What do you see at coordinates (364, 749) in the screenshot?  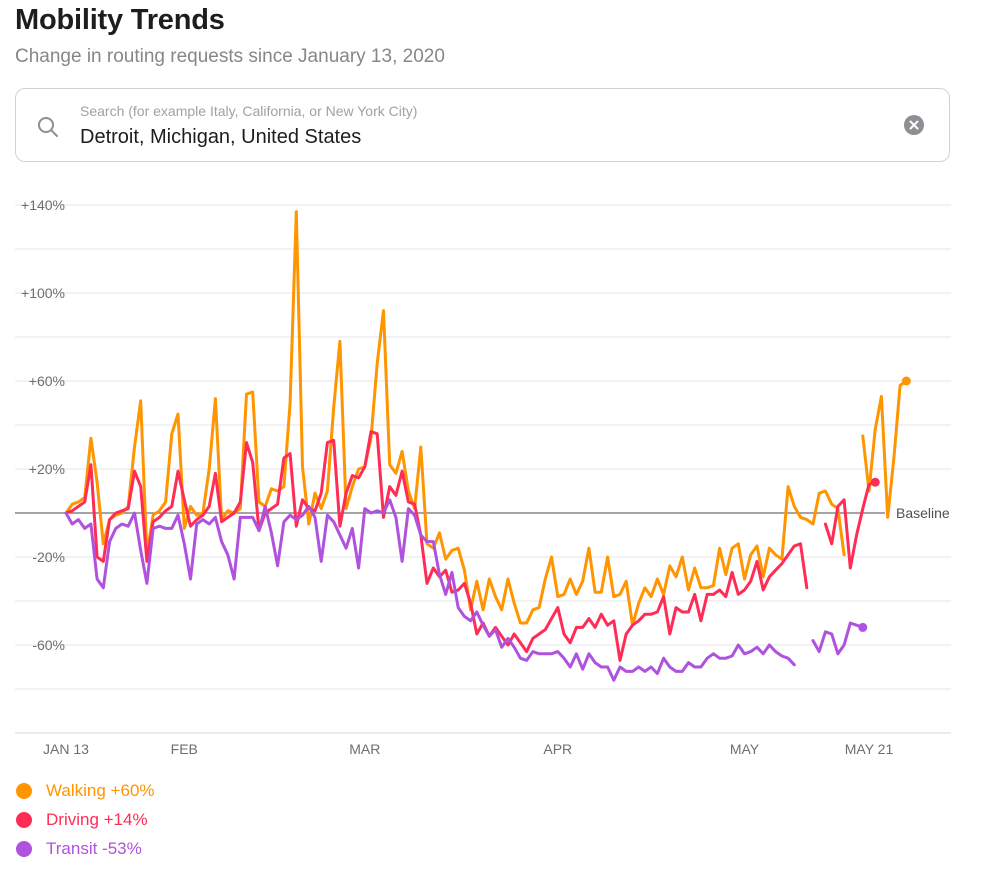 I see `x-tick-label: MAR` at bounding box center [364, 749].